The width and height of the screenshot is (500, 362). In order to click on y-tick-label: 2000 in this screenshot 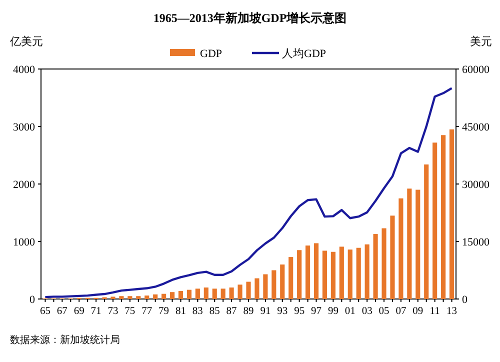, I will do `click(24, 185)`.